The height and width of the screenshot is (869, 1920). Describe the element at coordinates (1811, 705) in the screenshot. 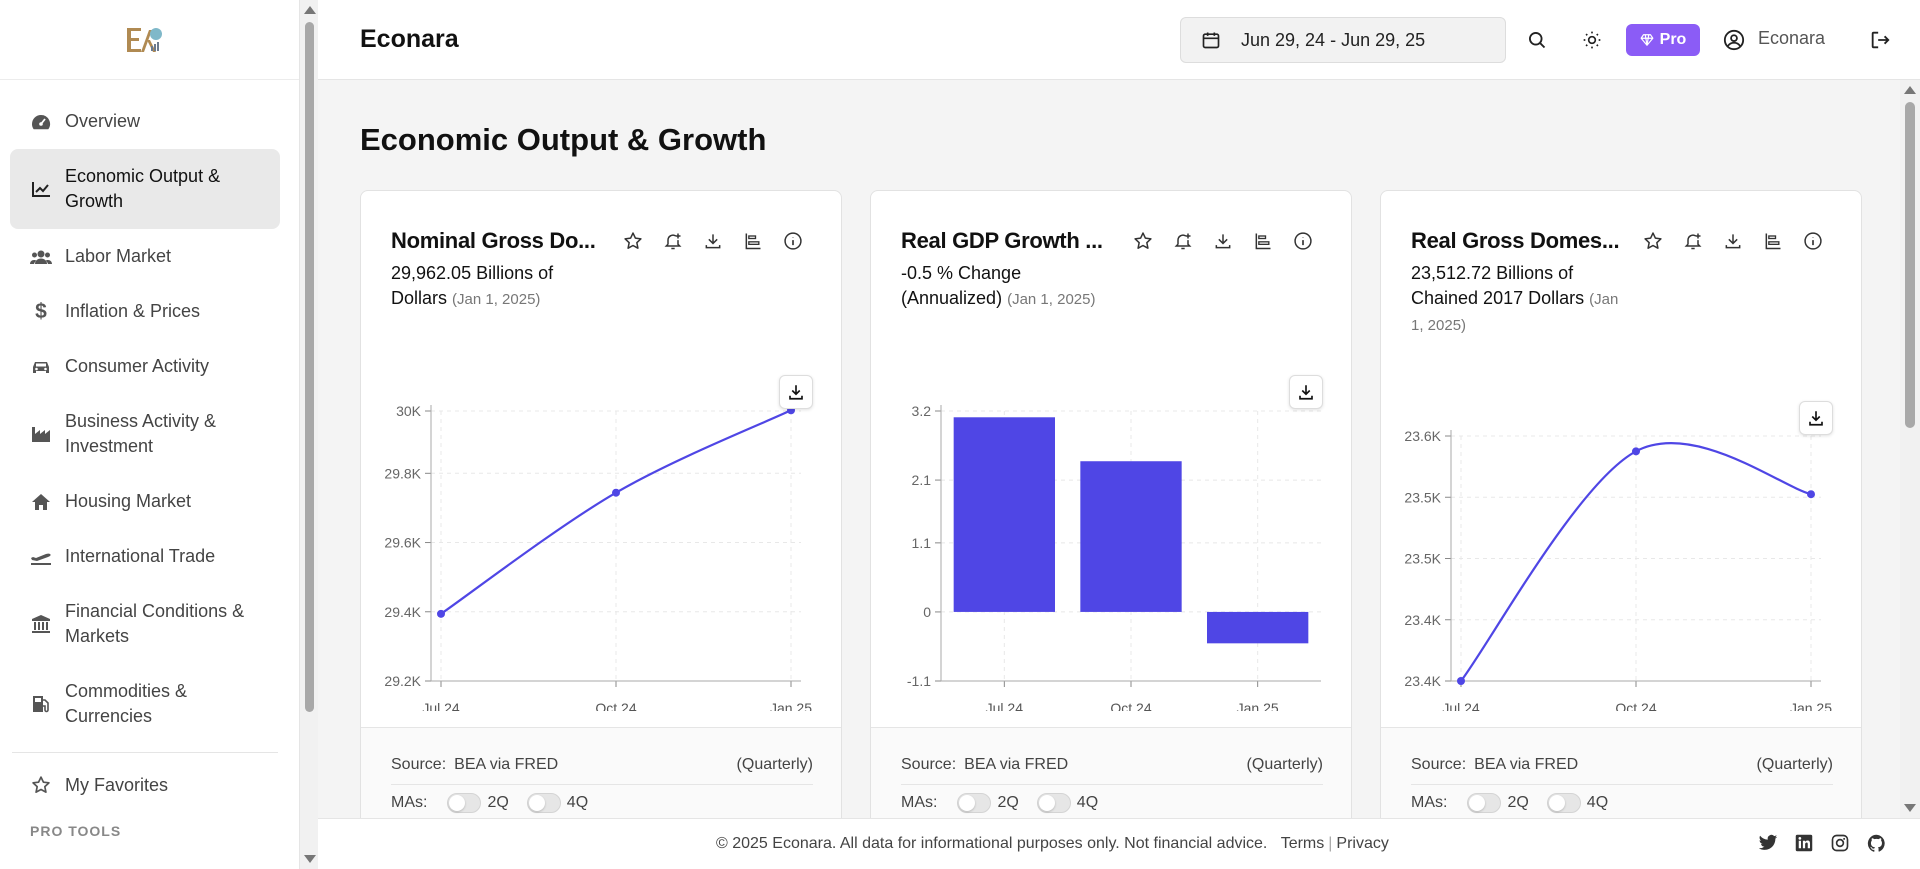

I see `x-tick-label: Jan 25` at that location.